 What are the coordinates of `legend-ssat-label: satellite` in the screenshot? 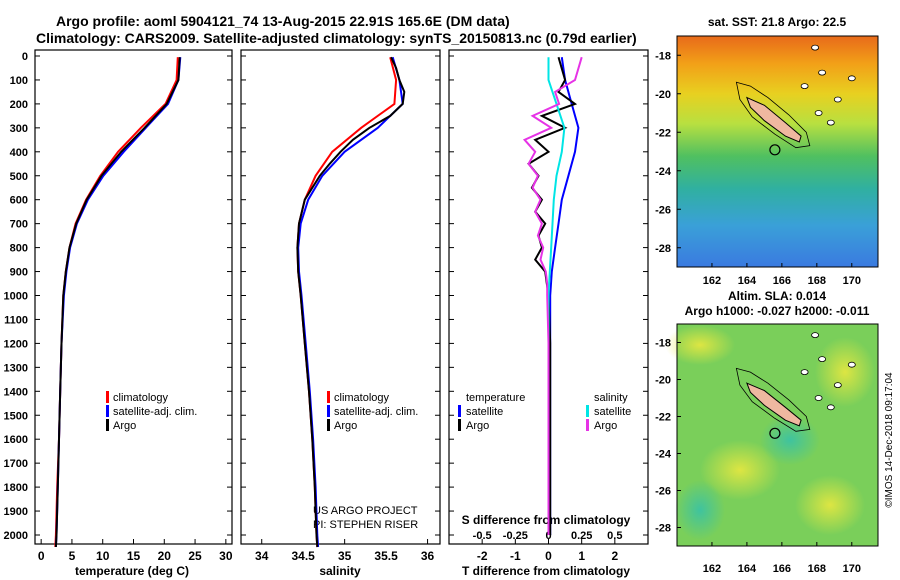 It's located at (612, 412).